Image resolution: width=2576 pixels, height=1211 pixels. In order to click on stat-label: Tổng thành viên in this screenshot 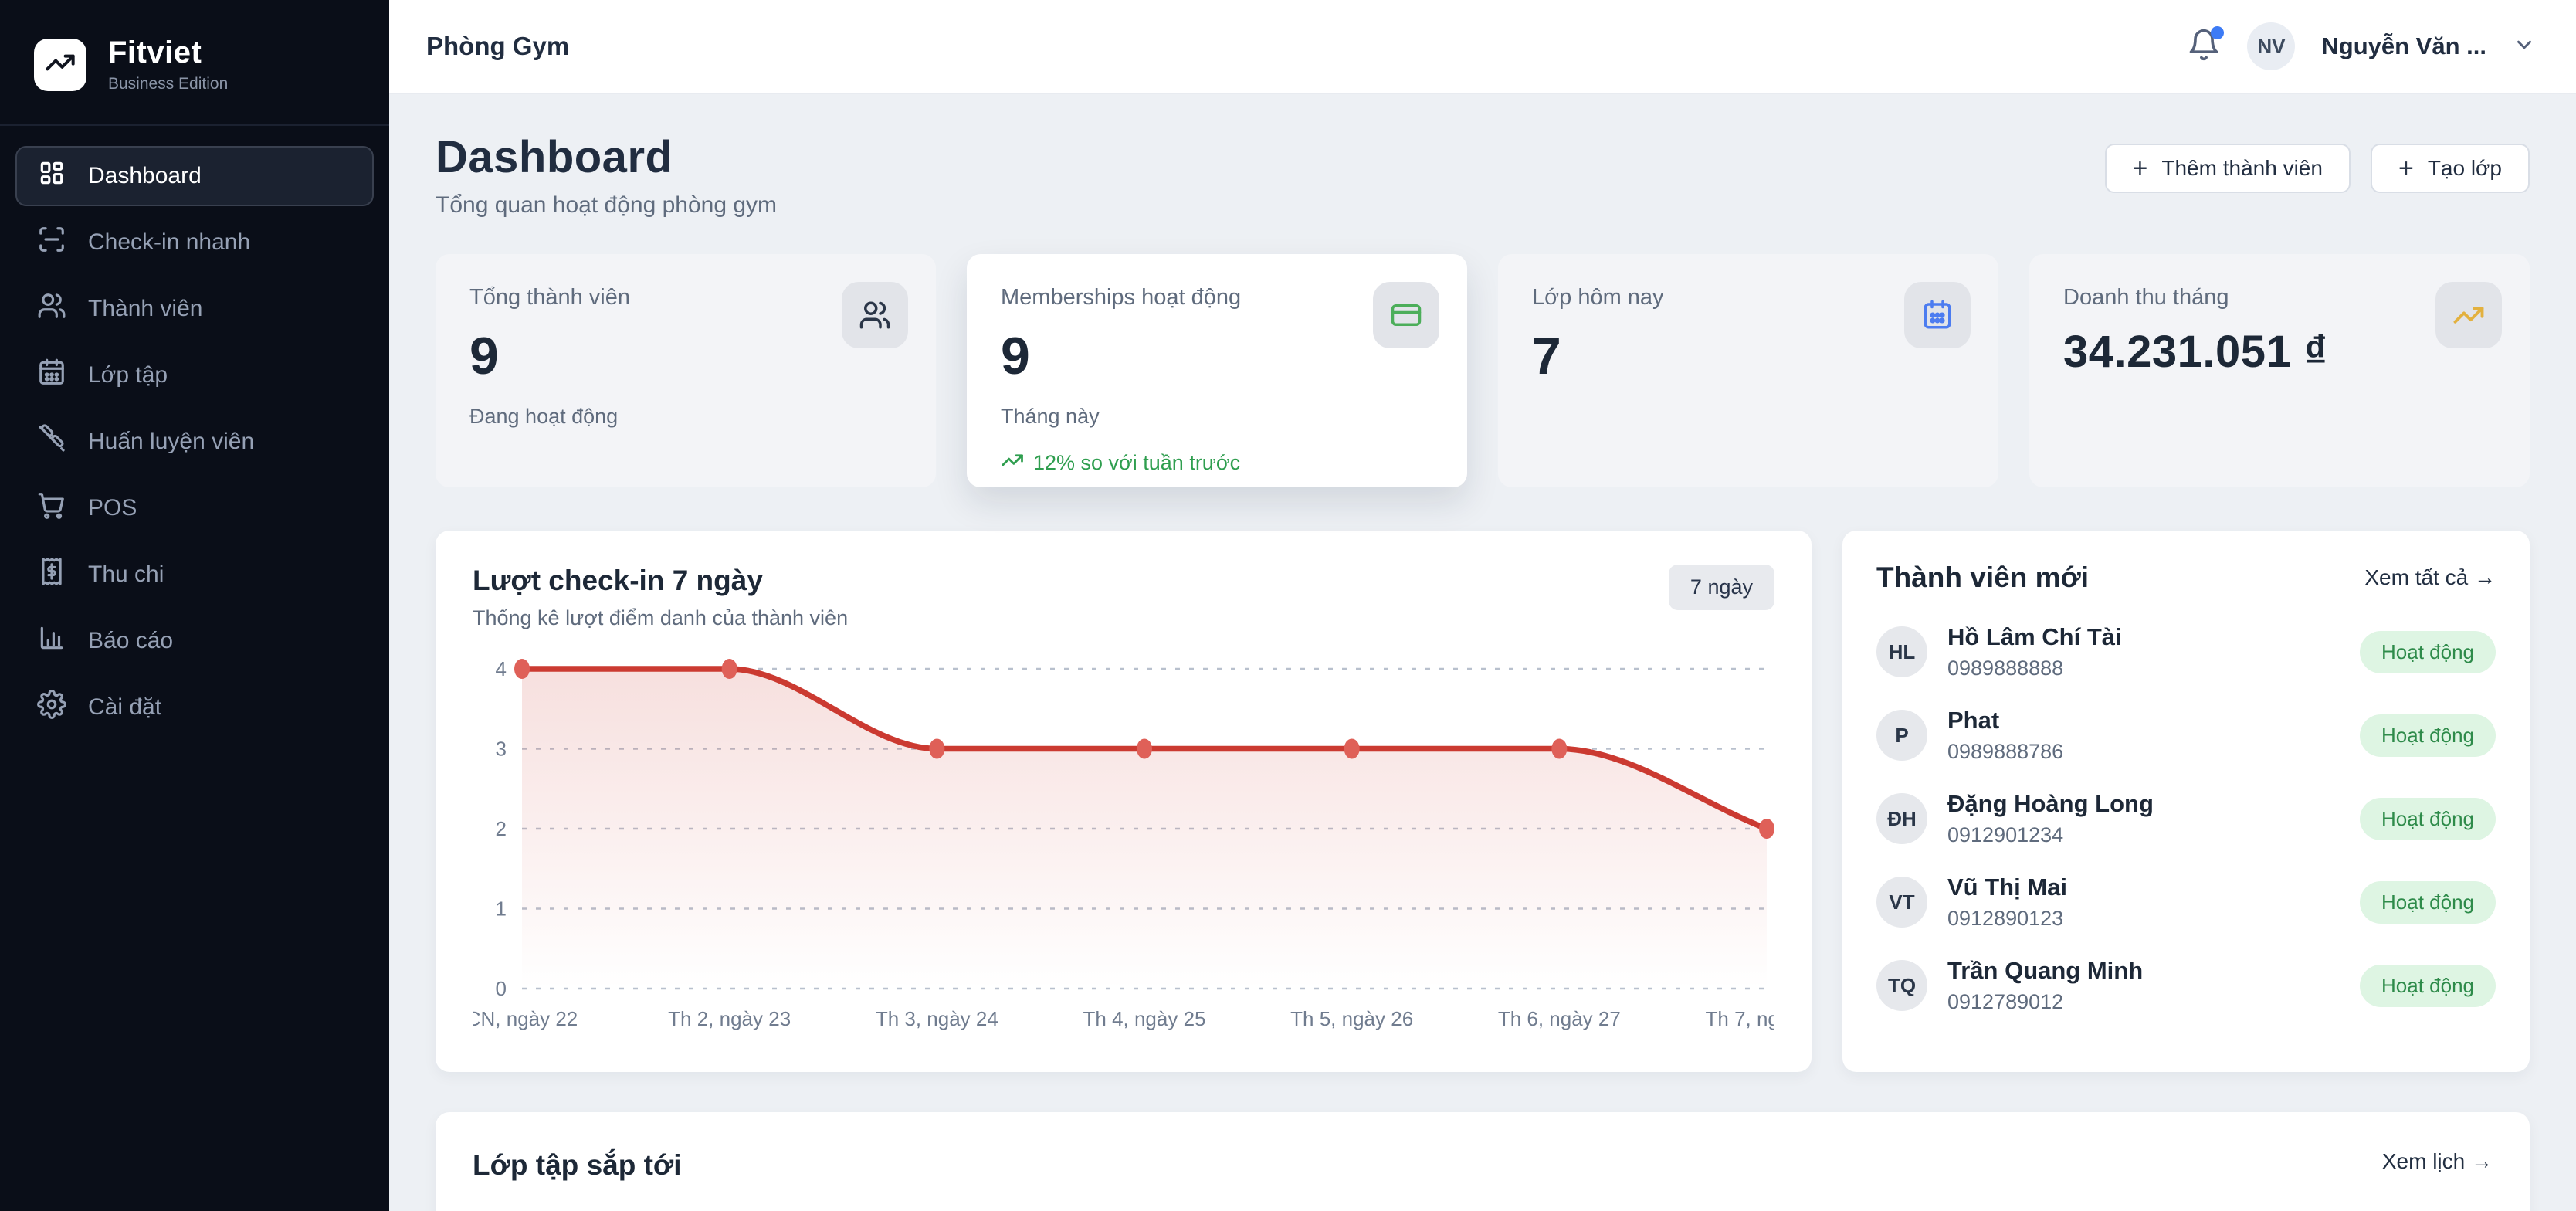, I will do `click(549, 297)`.